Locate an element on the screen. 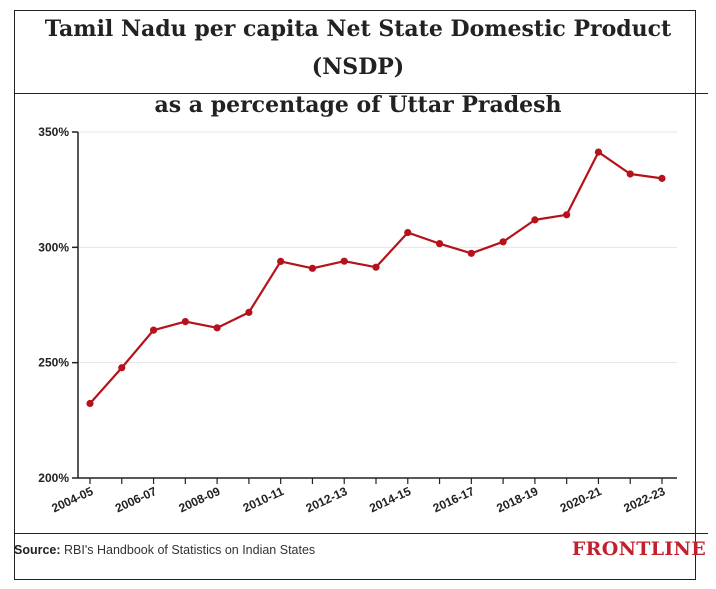 The image size is (716, 589). x-tick-label: 2018-19 is located at coordinates (517, 499).